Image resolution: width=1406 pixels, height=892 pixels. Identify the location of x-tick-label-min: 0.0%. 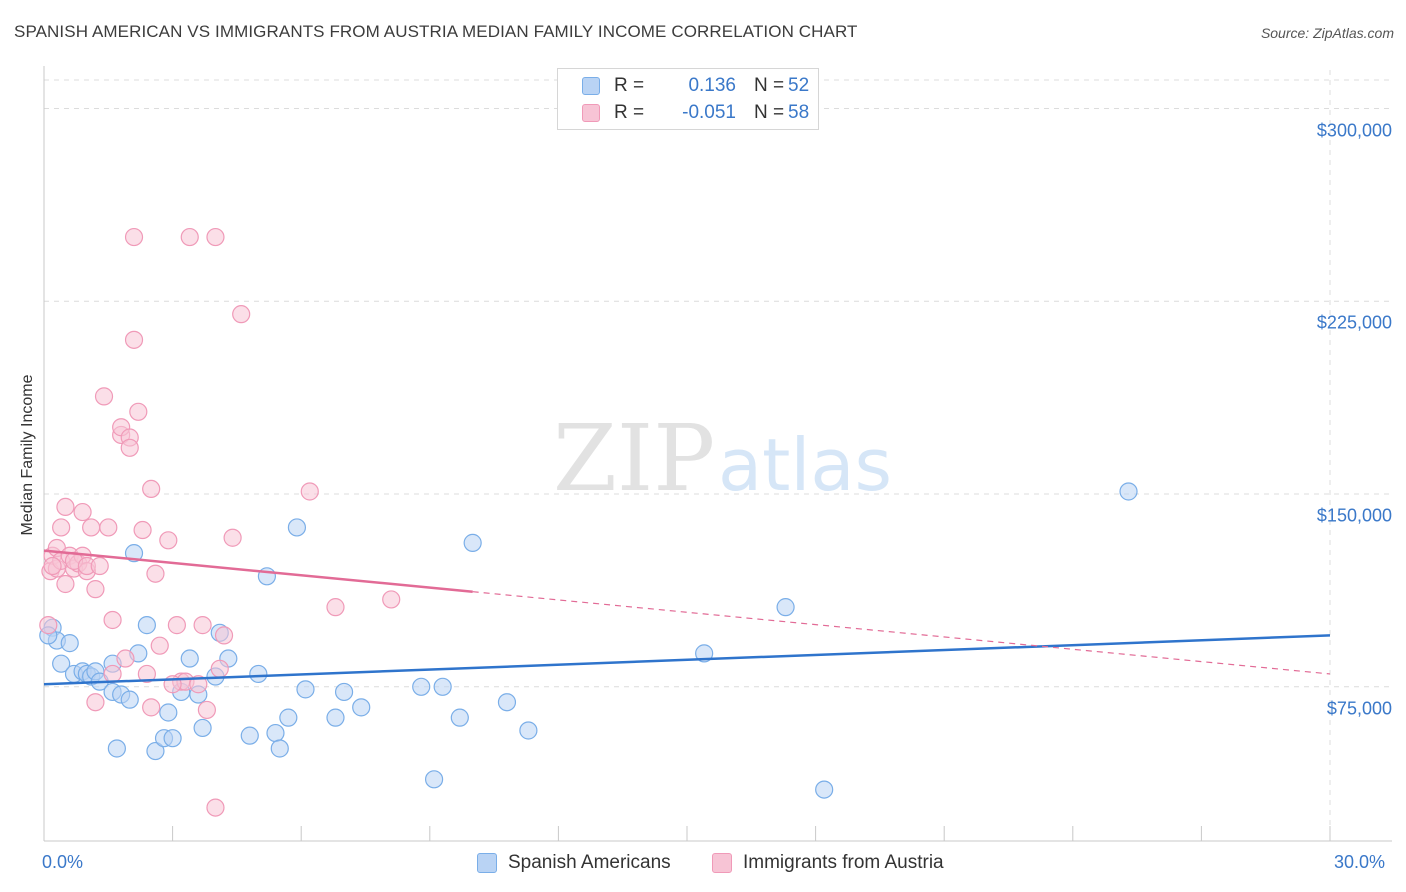
(63, 862).